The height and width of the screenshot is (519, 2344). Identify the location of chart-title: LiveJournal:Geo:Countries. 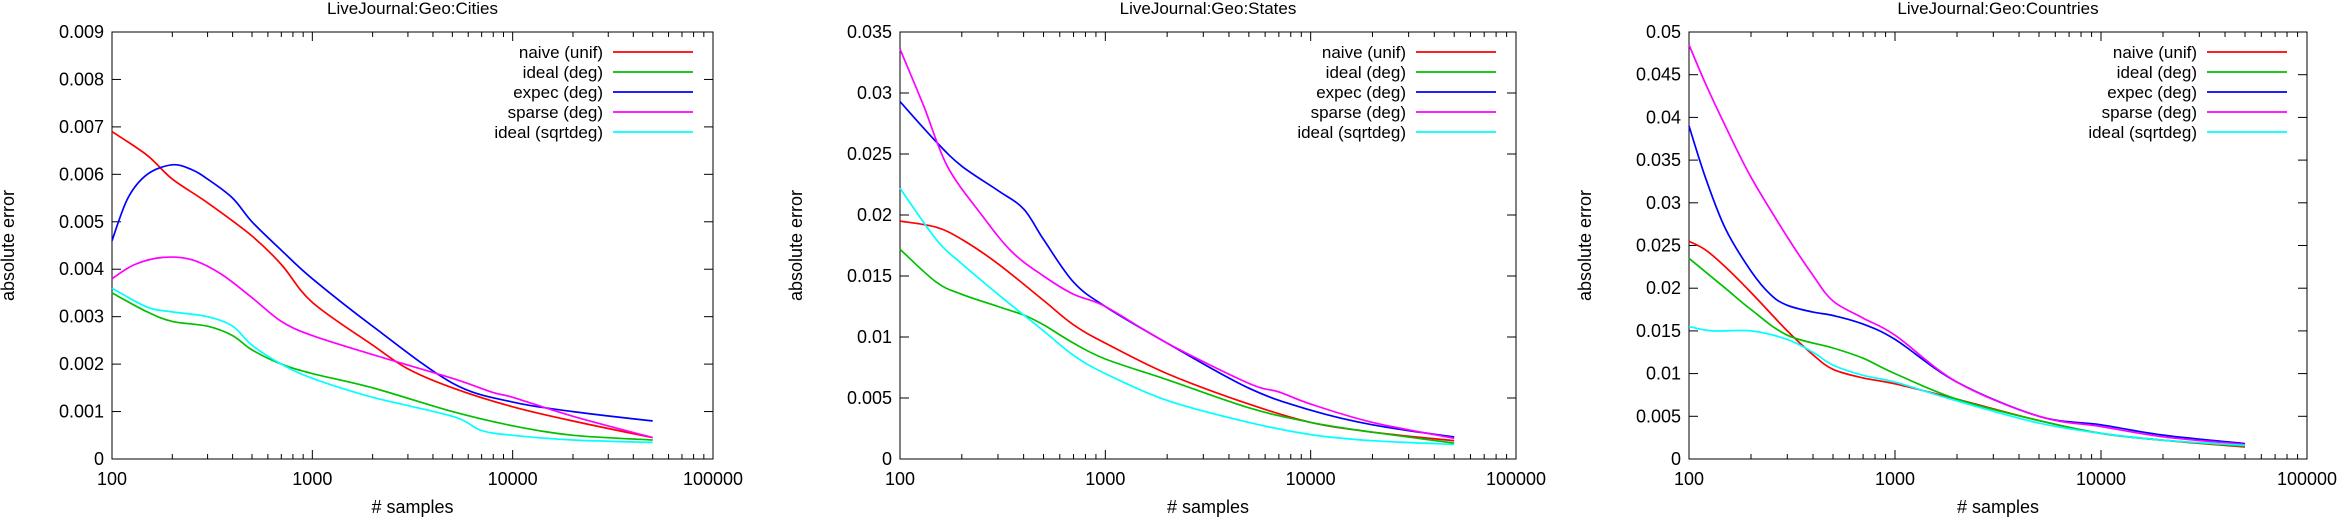
(1997, 9).